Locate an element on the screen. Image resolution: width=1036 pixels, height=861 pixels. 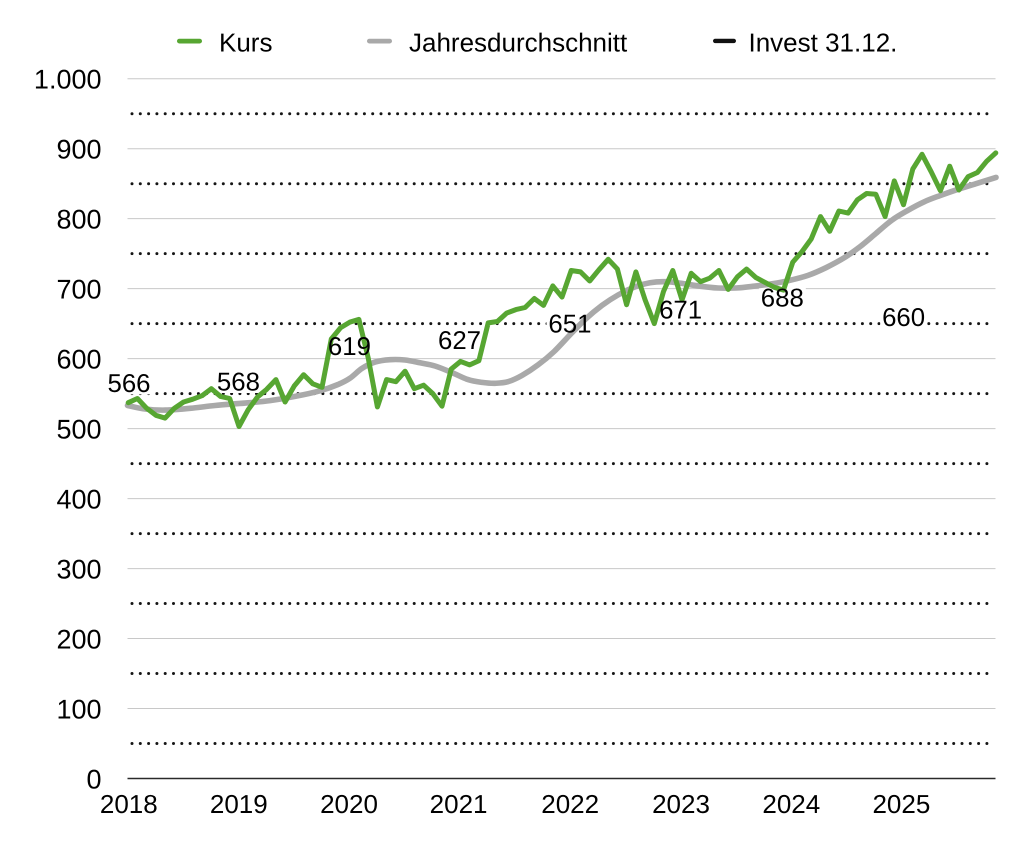
svg-text: 900 is located at coordinates (78, 150).